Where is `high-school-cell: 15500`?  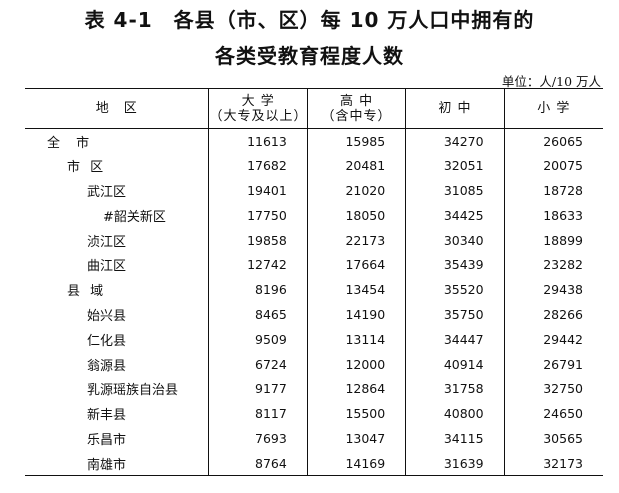 high-school-cell: 15500 is located at coordinates (356, 414).